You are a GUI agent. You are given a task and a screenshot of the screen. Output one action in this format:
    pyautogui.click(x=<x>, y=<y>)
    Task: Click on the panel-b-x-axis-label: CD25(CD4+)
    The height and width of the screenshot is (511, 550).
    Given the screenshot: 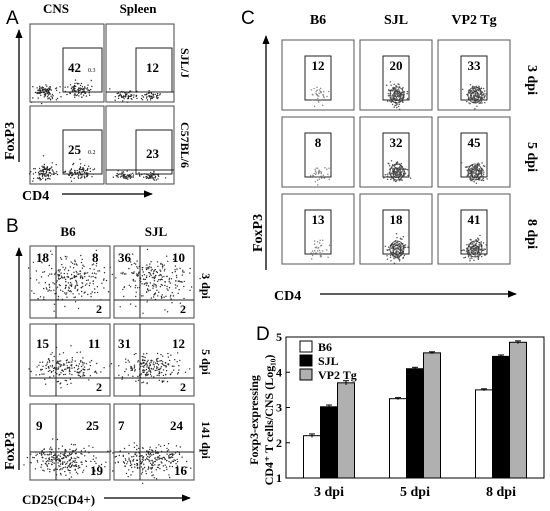 What is the action you would take?
    pyautogui.click(x=58, y=499)
    